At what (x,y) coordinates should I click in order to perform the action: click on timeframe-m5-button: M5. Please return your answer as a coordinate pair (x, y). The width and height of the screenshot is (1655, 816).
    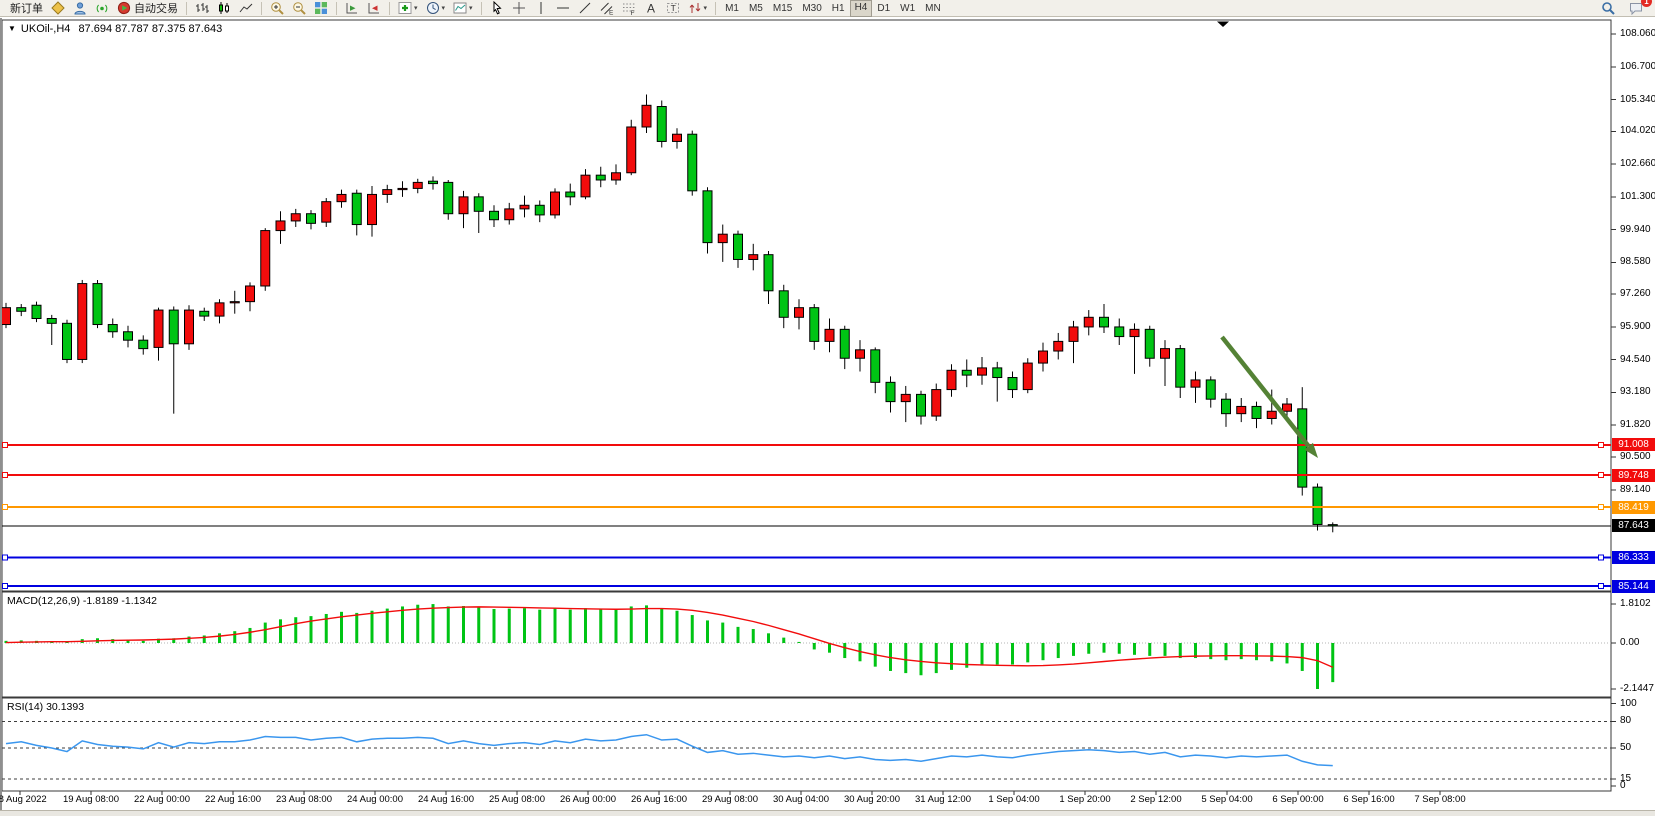
    Looking at the image, I should click on (755, 8).